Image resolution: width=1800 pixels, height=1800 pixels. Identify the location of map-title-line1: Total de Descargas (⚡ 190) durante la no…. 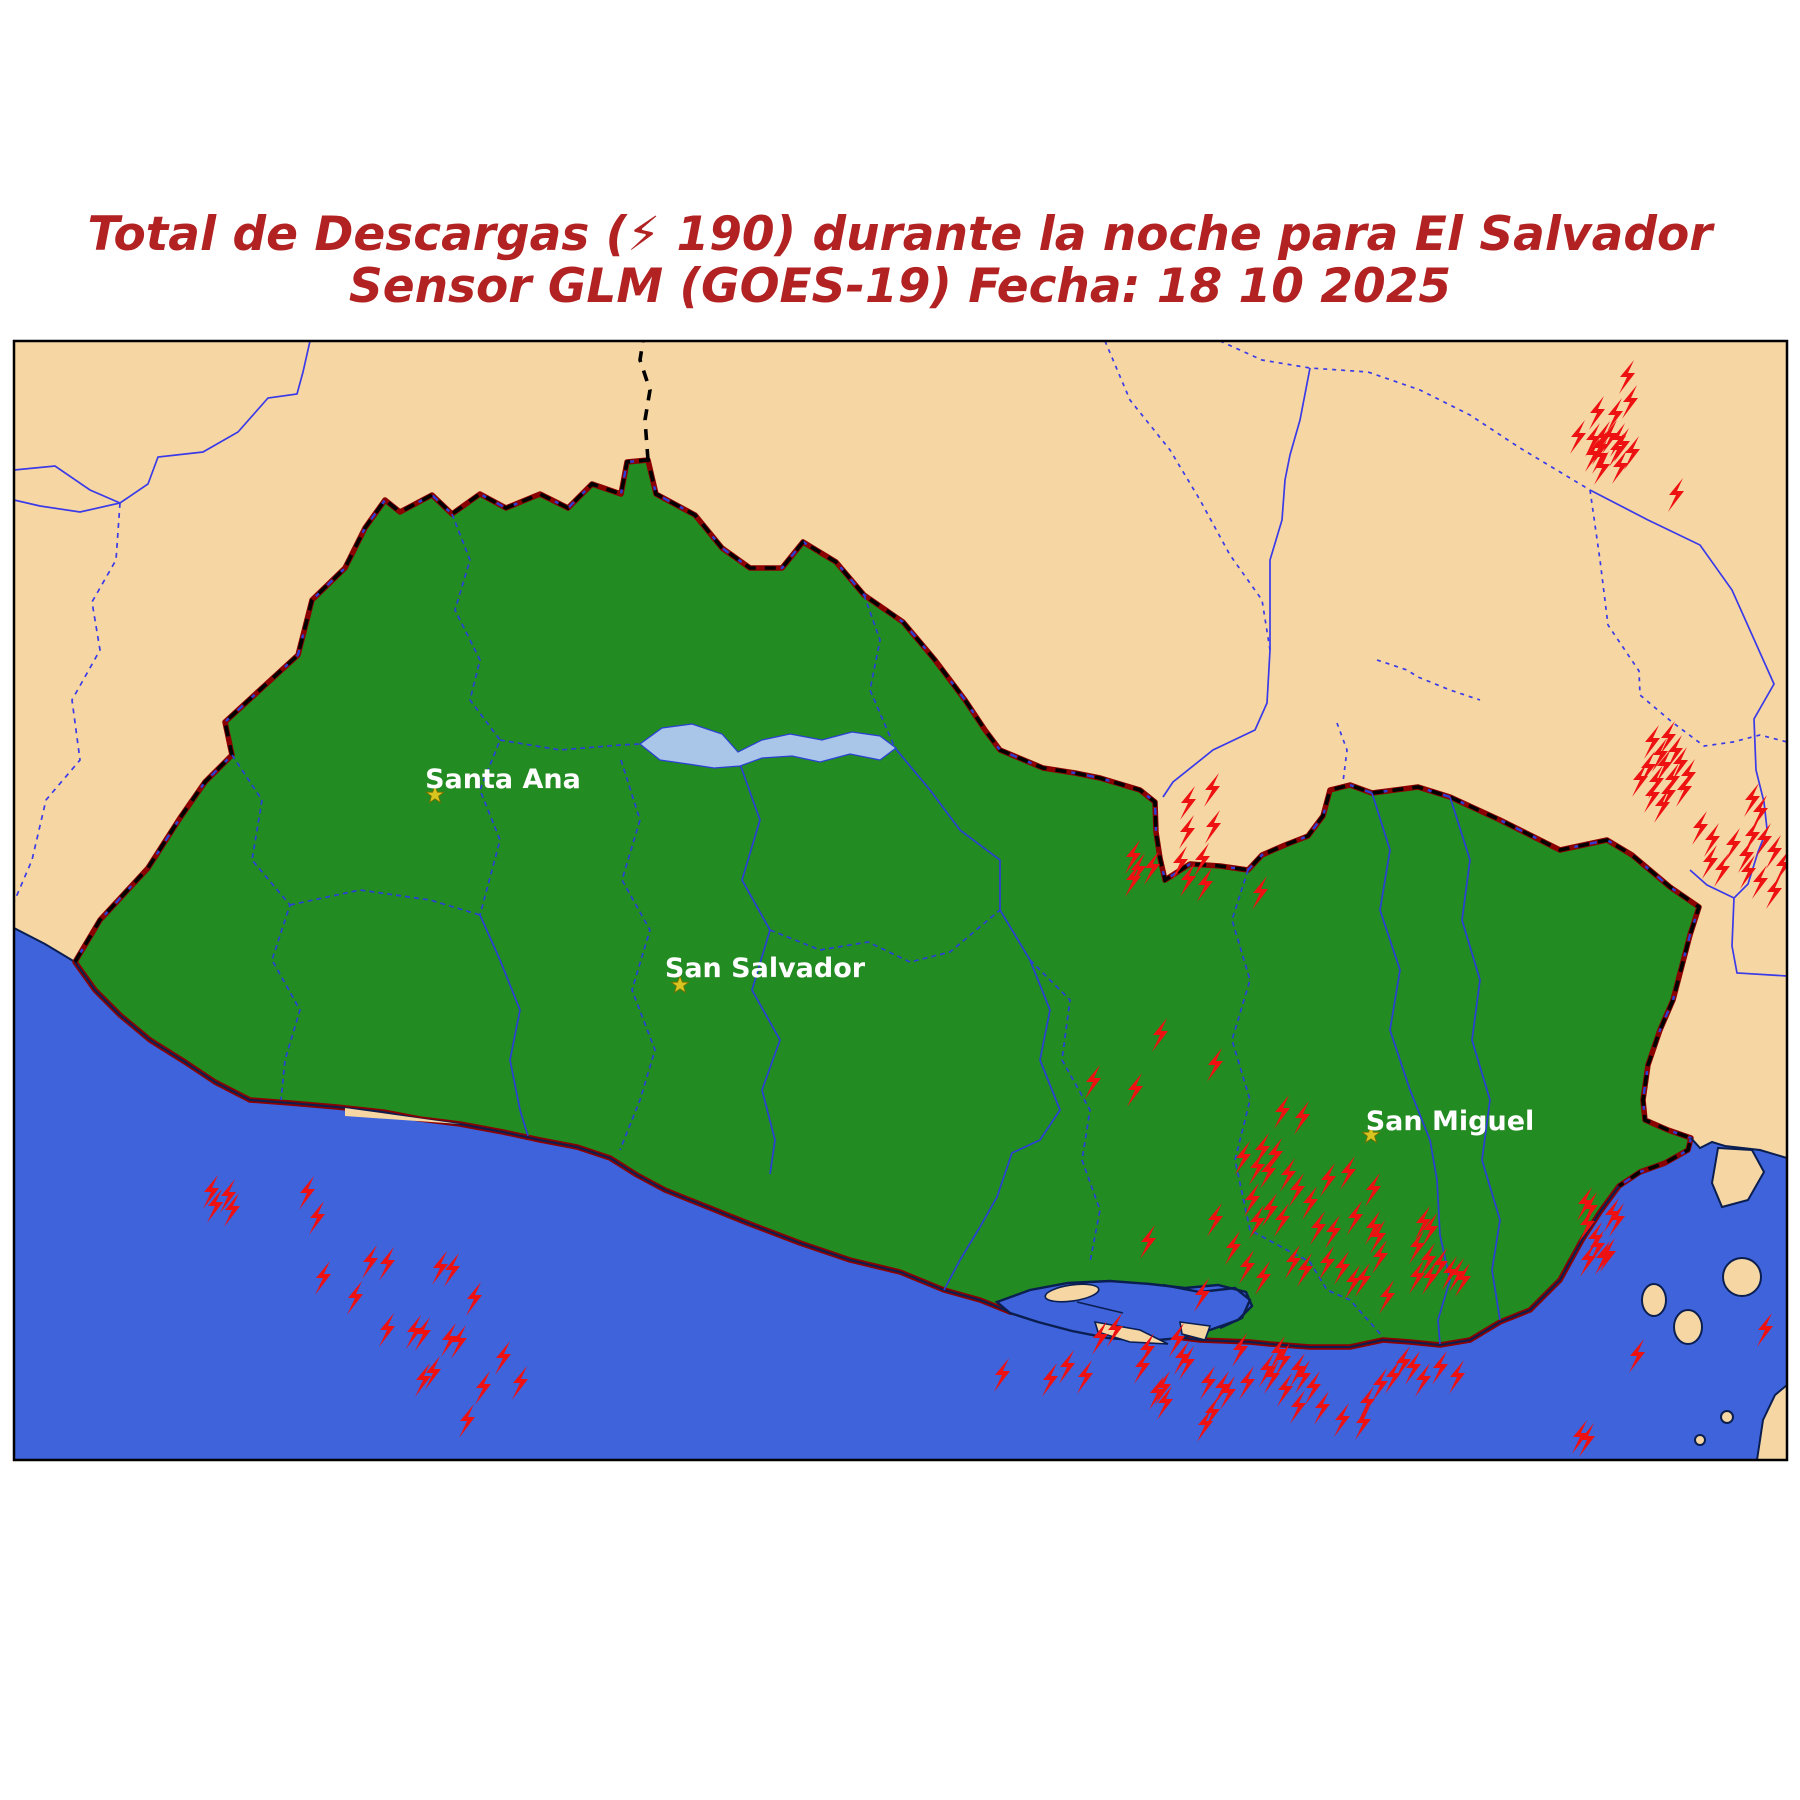
(902, 234).